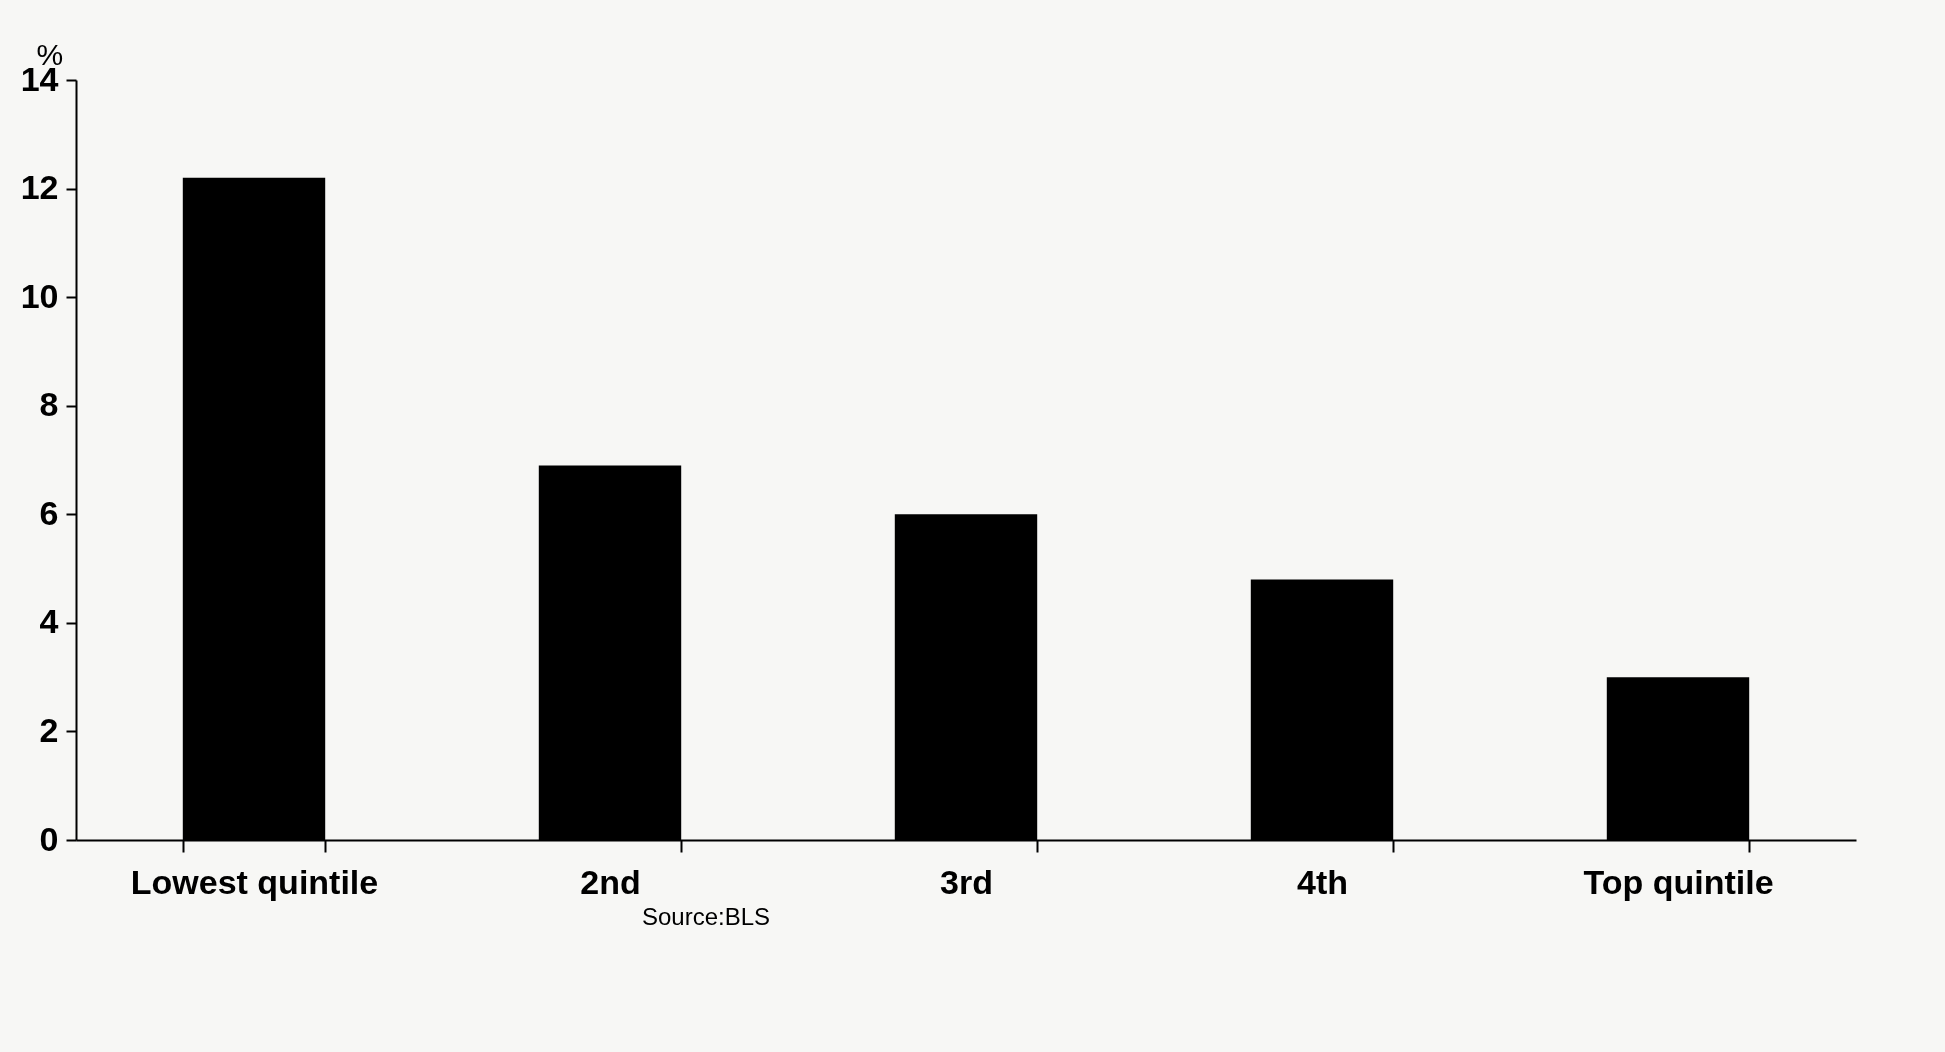 The height and width of the screenshot is (1052, 1945). I want to click on x-tick-label: Lowest quintile, so click(254, 881).